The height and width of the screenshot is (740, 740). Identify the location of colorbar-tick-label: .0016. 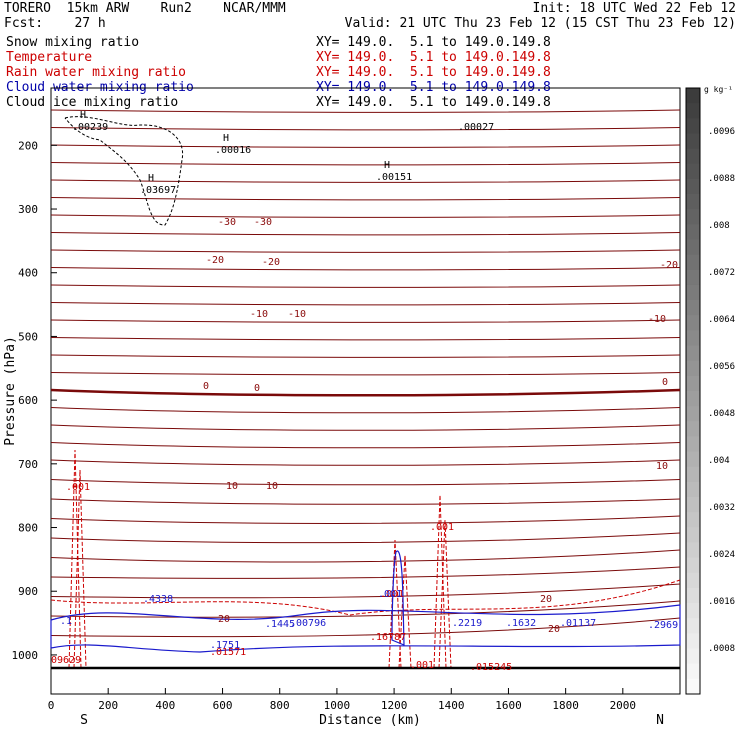
(721, 602).